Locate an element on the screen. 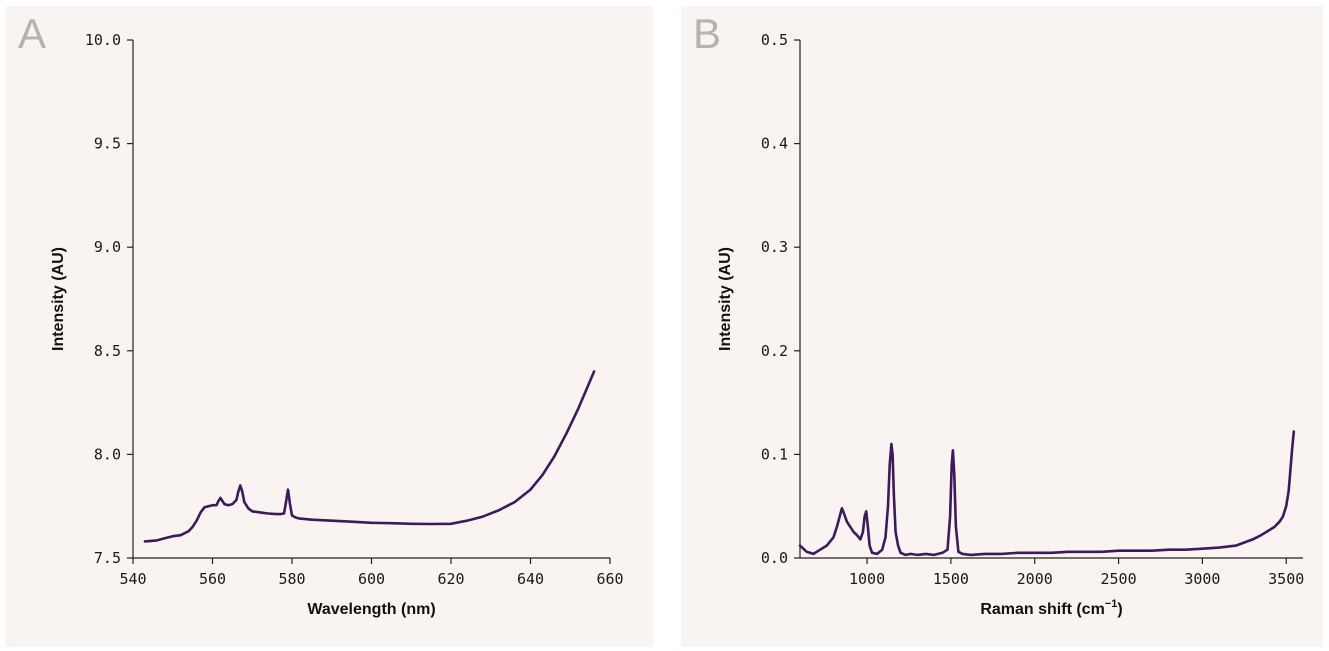  x-tick-label: 1000 is located at coordinates (867, 579).